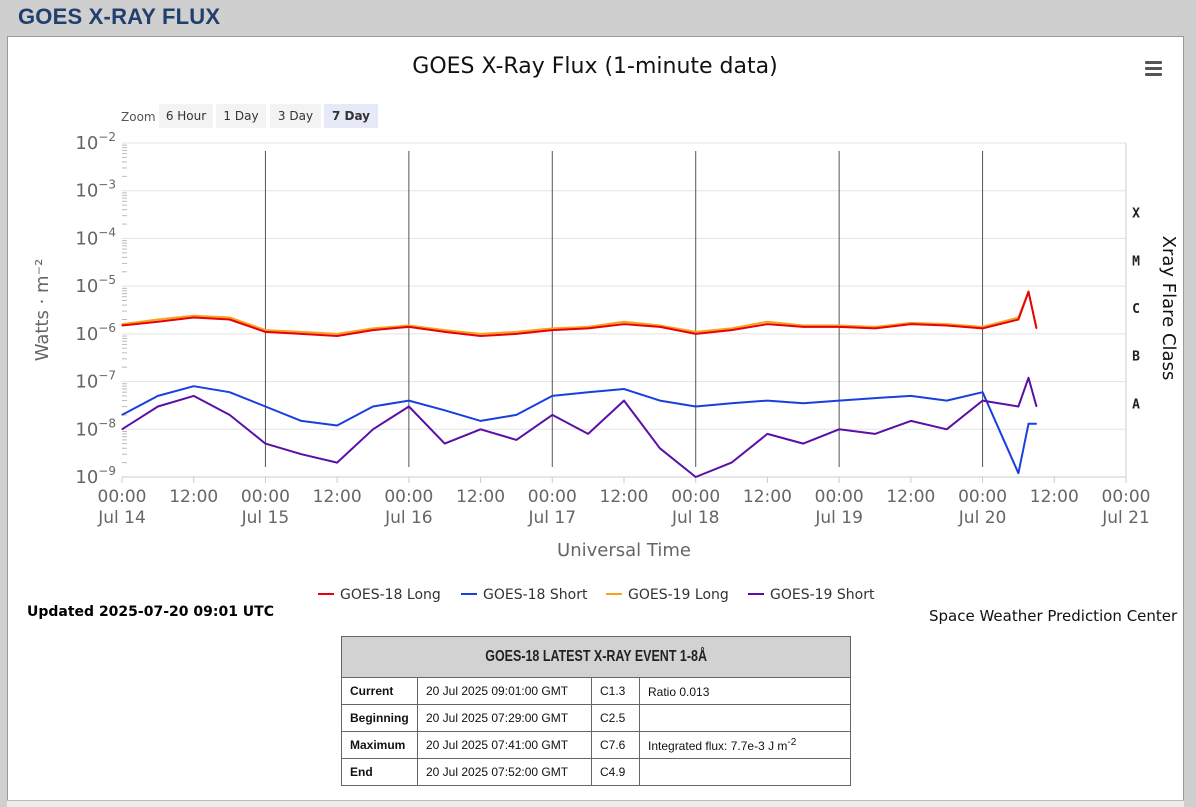 The image size is (1196, 807). Describe the element at coordinates (596, 657) in the screenshot. I see `event-table-title: GOES-18 LATEST X-RAY EVENT 1-8Å` at that location.